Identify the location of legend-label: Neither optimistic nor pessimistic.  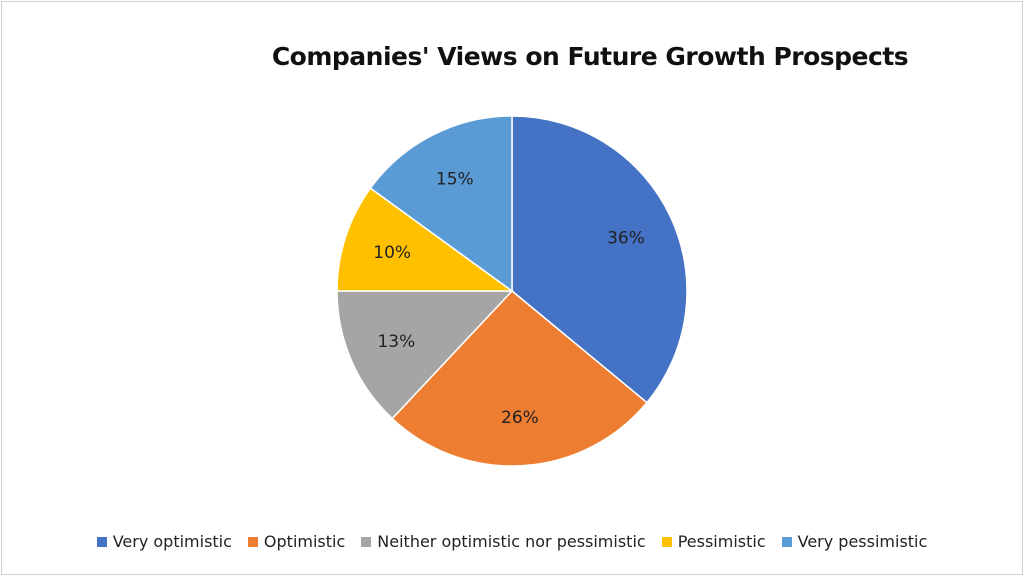
(511, 541).